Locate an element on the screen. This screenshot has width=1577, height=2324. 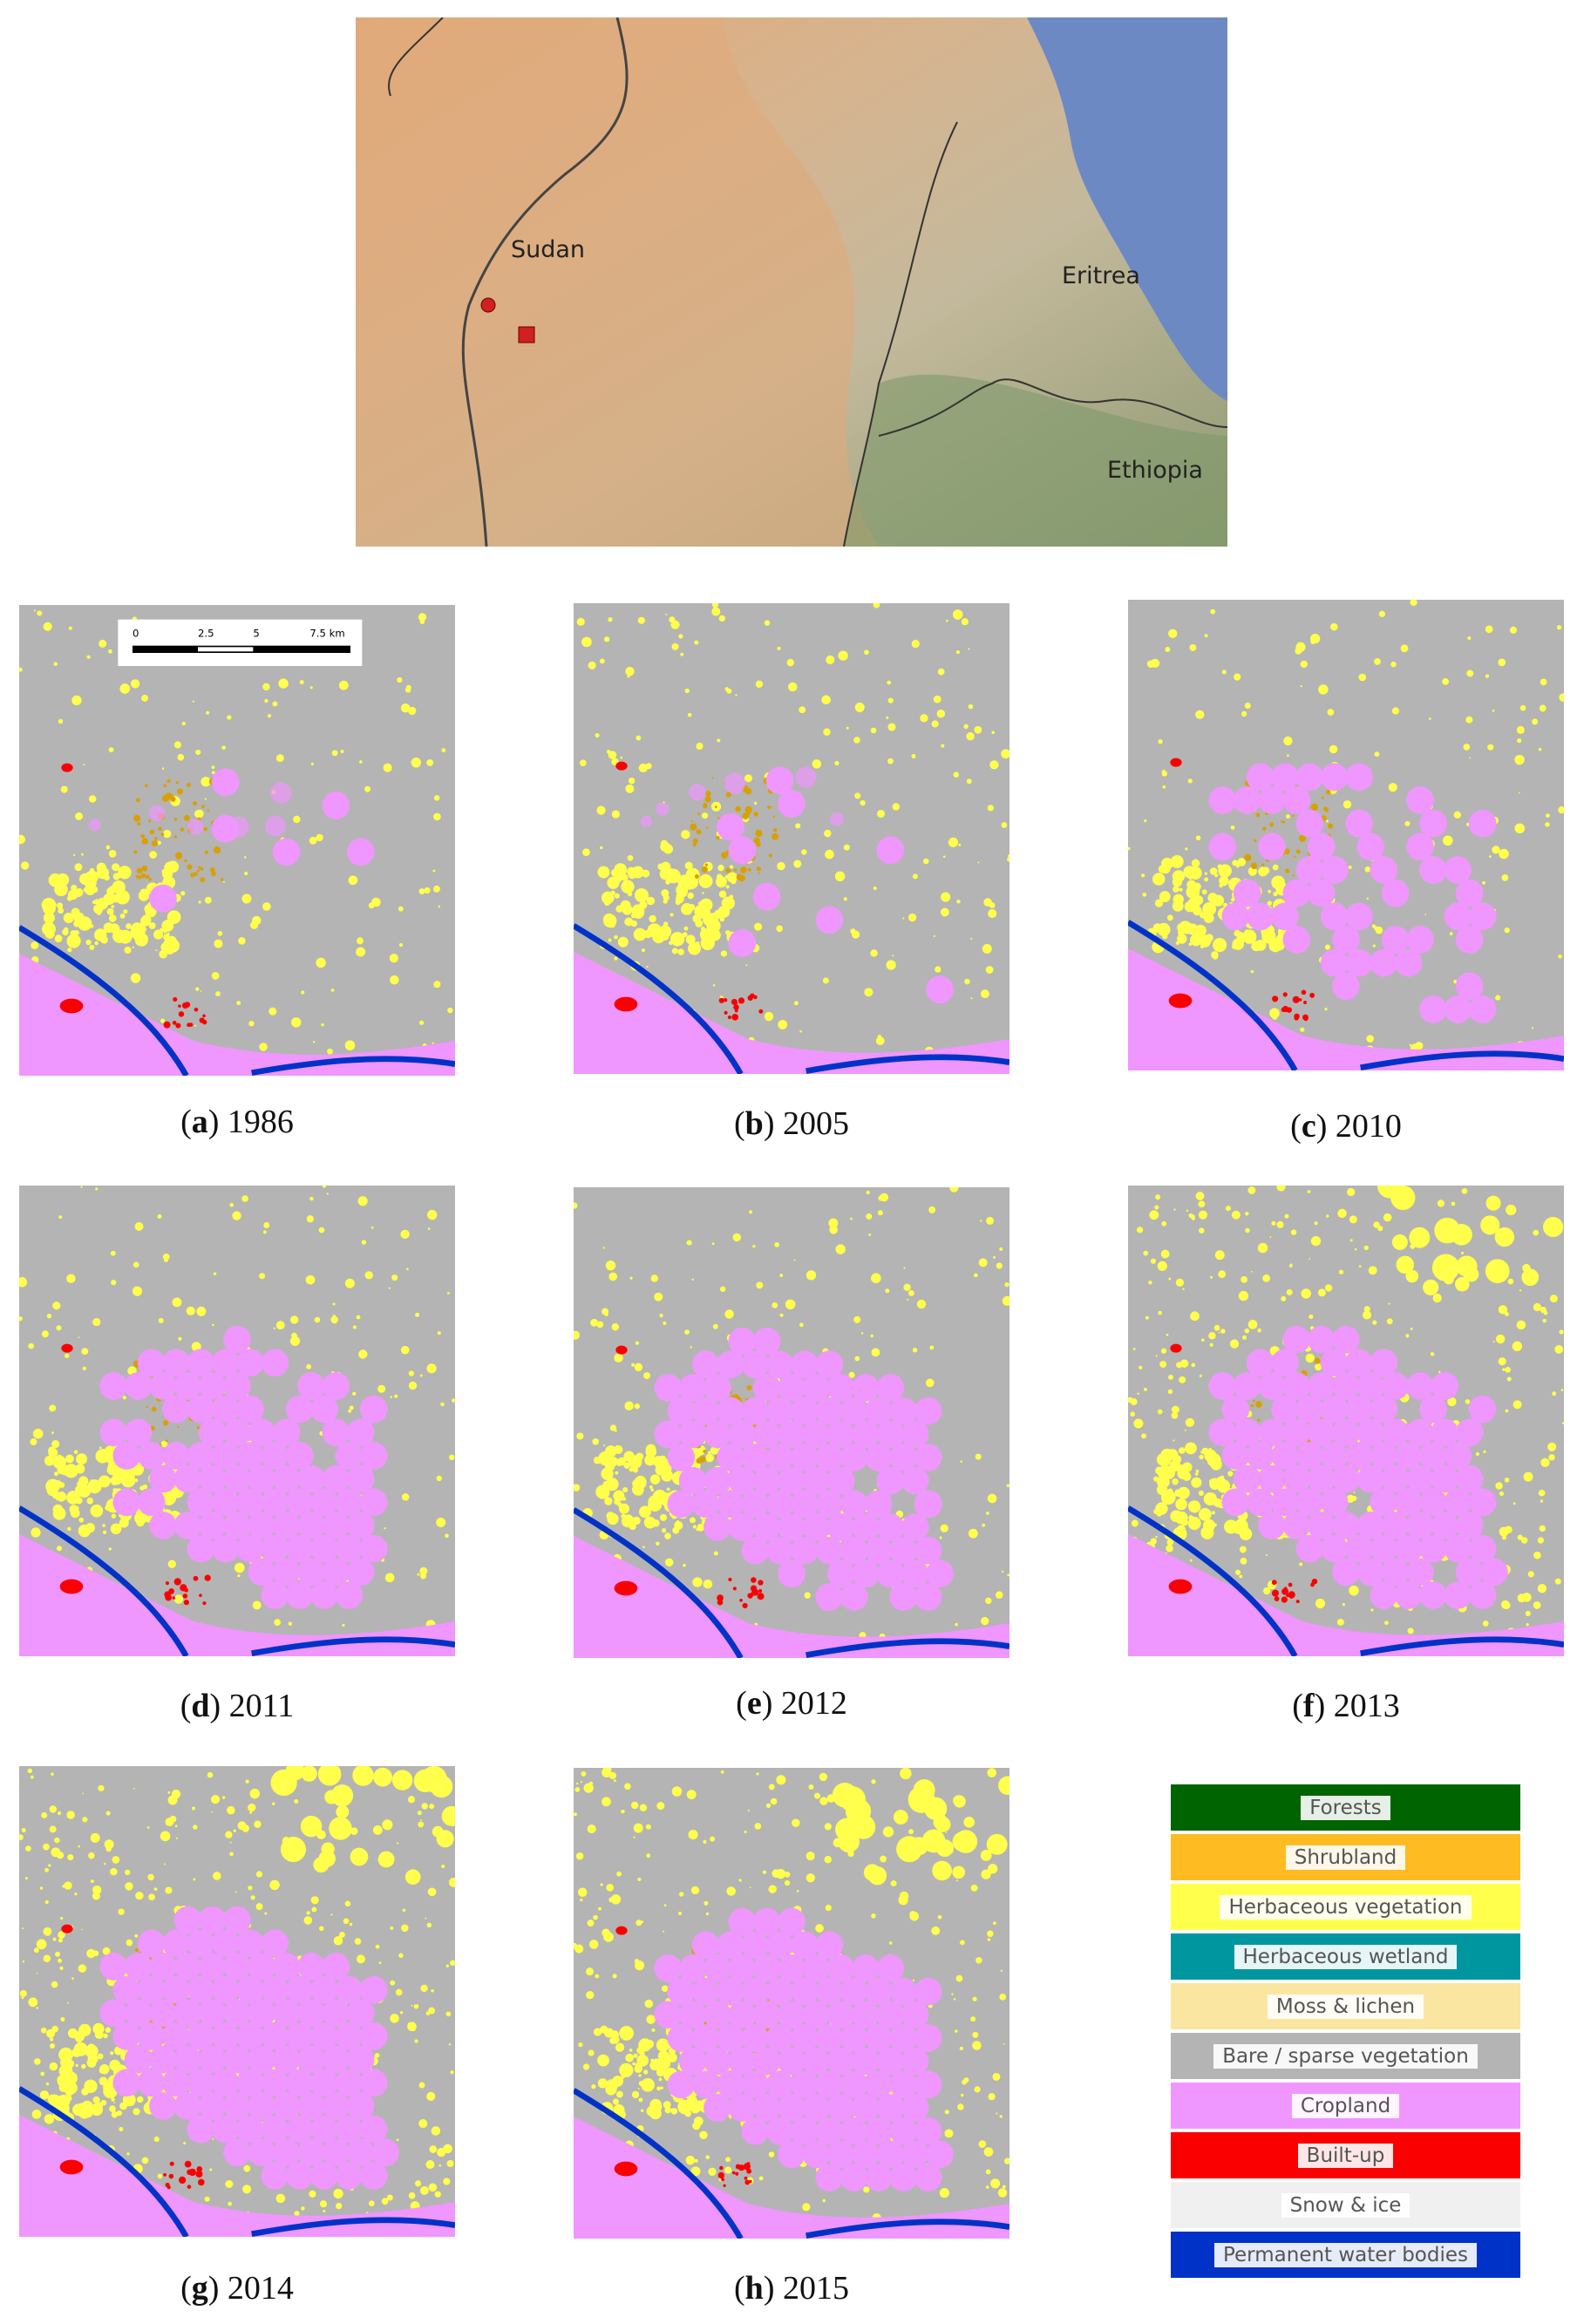
legend-label: Moss & lichen is located at coordinates (1345, 2006).